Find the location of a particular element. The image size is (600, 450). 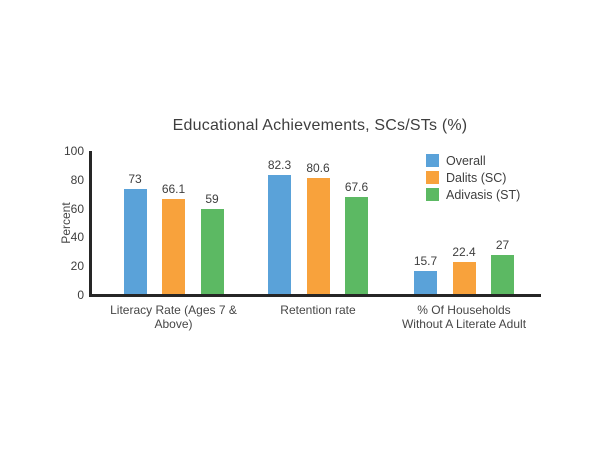

bar-value-label: 82.3 is located at coordinates (279, 165).